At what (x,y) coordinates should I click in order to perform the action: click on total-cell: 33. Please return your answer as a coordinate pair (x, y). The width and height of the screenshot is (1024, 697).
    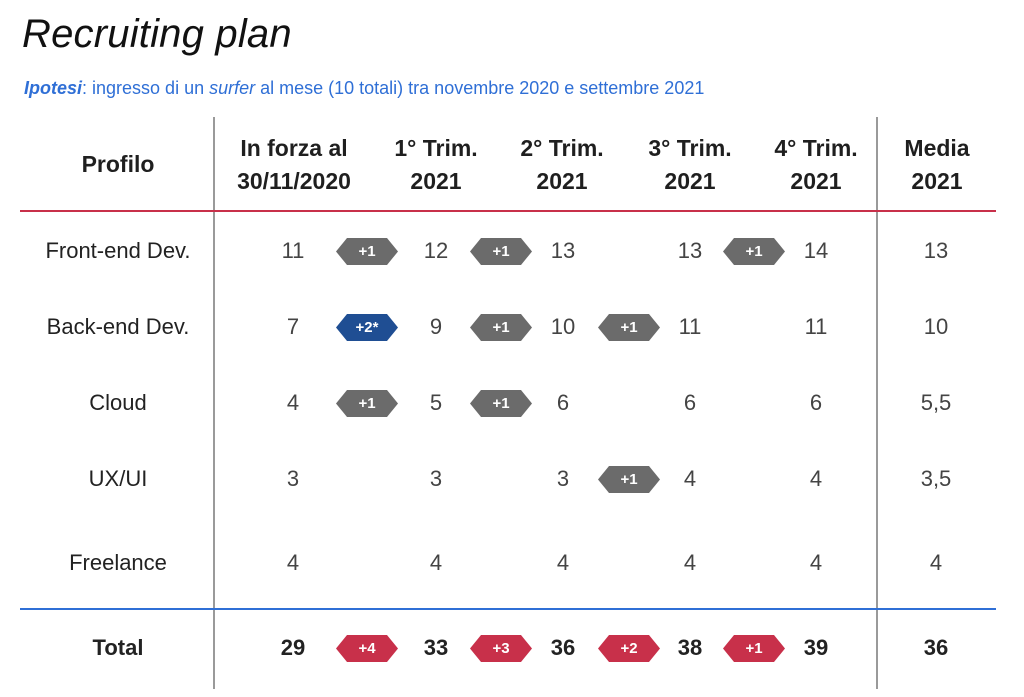
    Looking at the image, I should click on (436, 647).